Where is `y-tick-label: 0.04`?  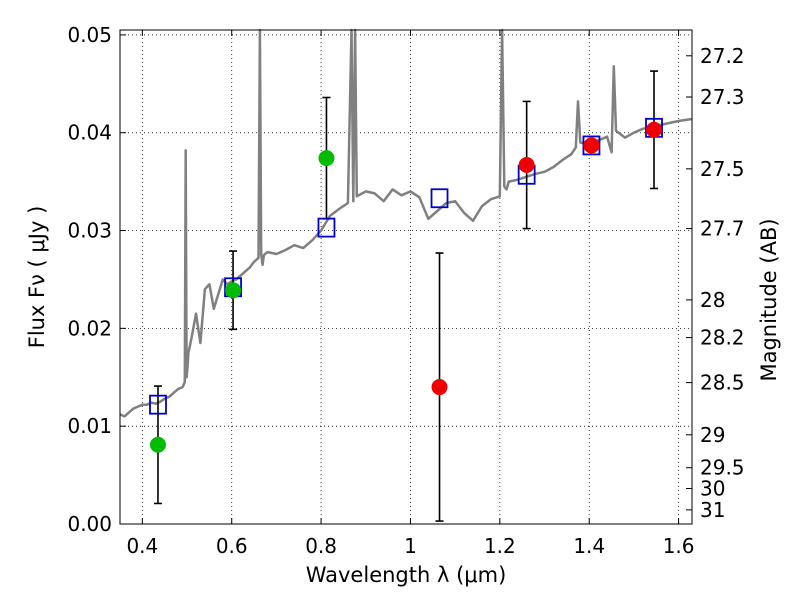 y-tick-label: 0.04 is located at coordinates (89, 133).